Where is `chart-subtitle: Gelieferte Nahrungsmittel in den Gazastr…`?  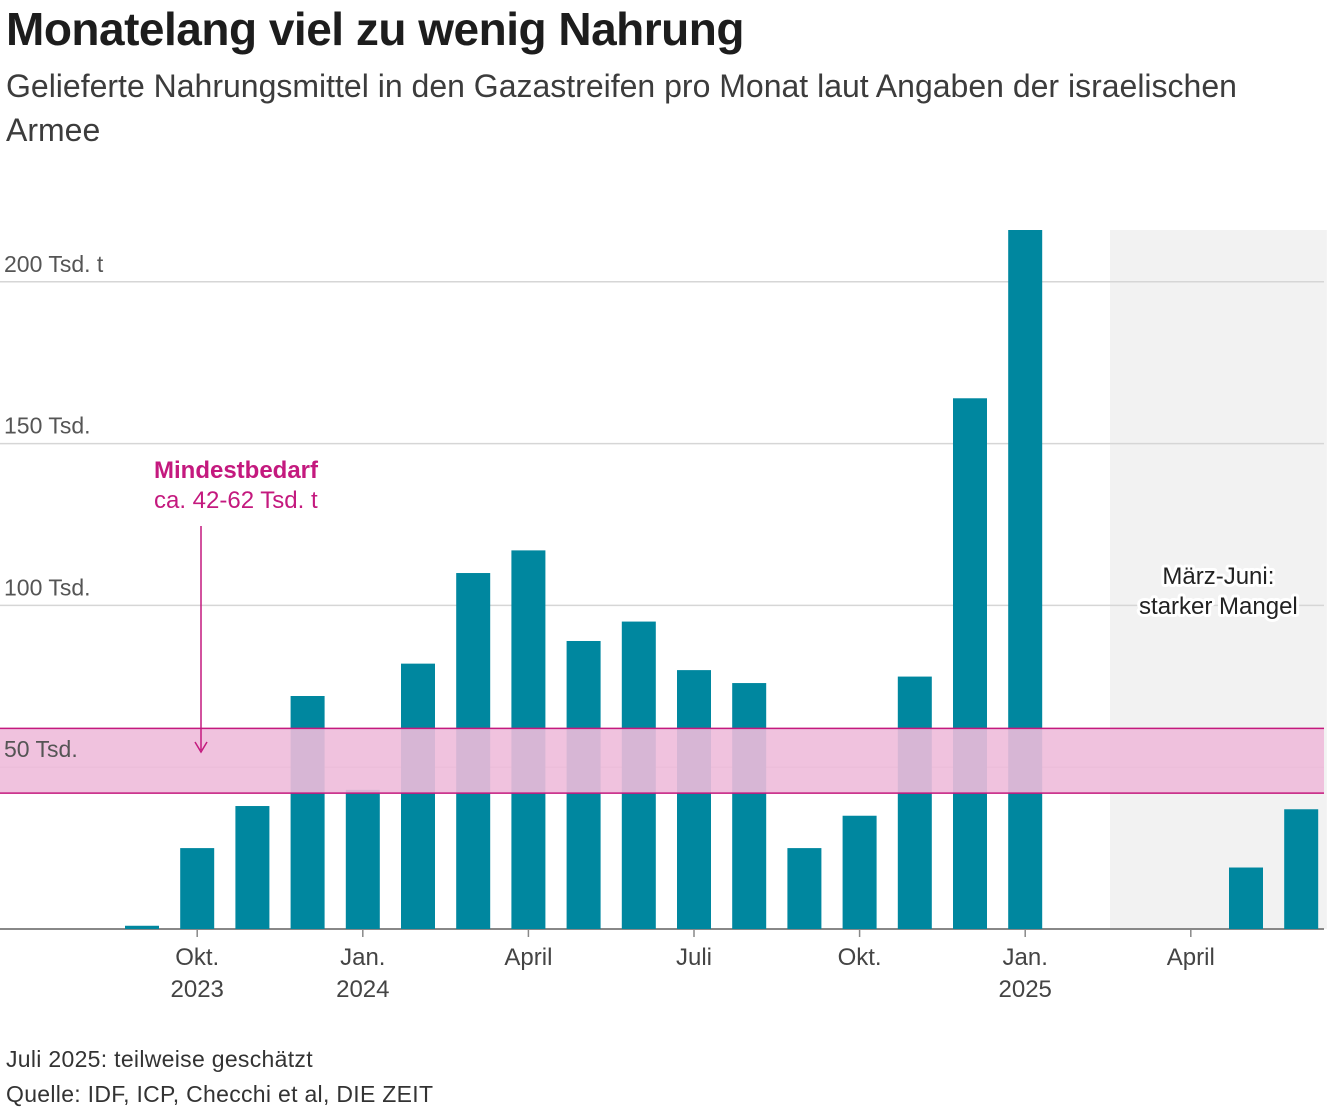 chart-subtitle: Gelieferte Nahrungsmittel in den Gazastr… is located at coordinates (621, 108).